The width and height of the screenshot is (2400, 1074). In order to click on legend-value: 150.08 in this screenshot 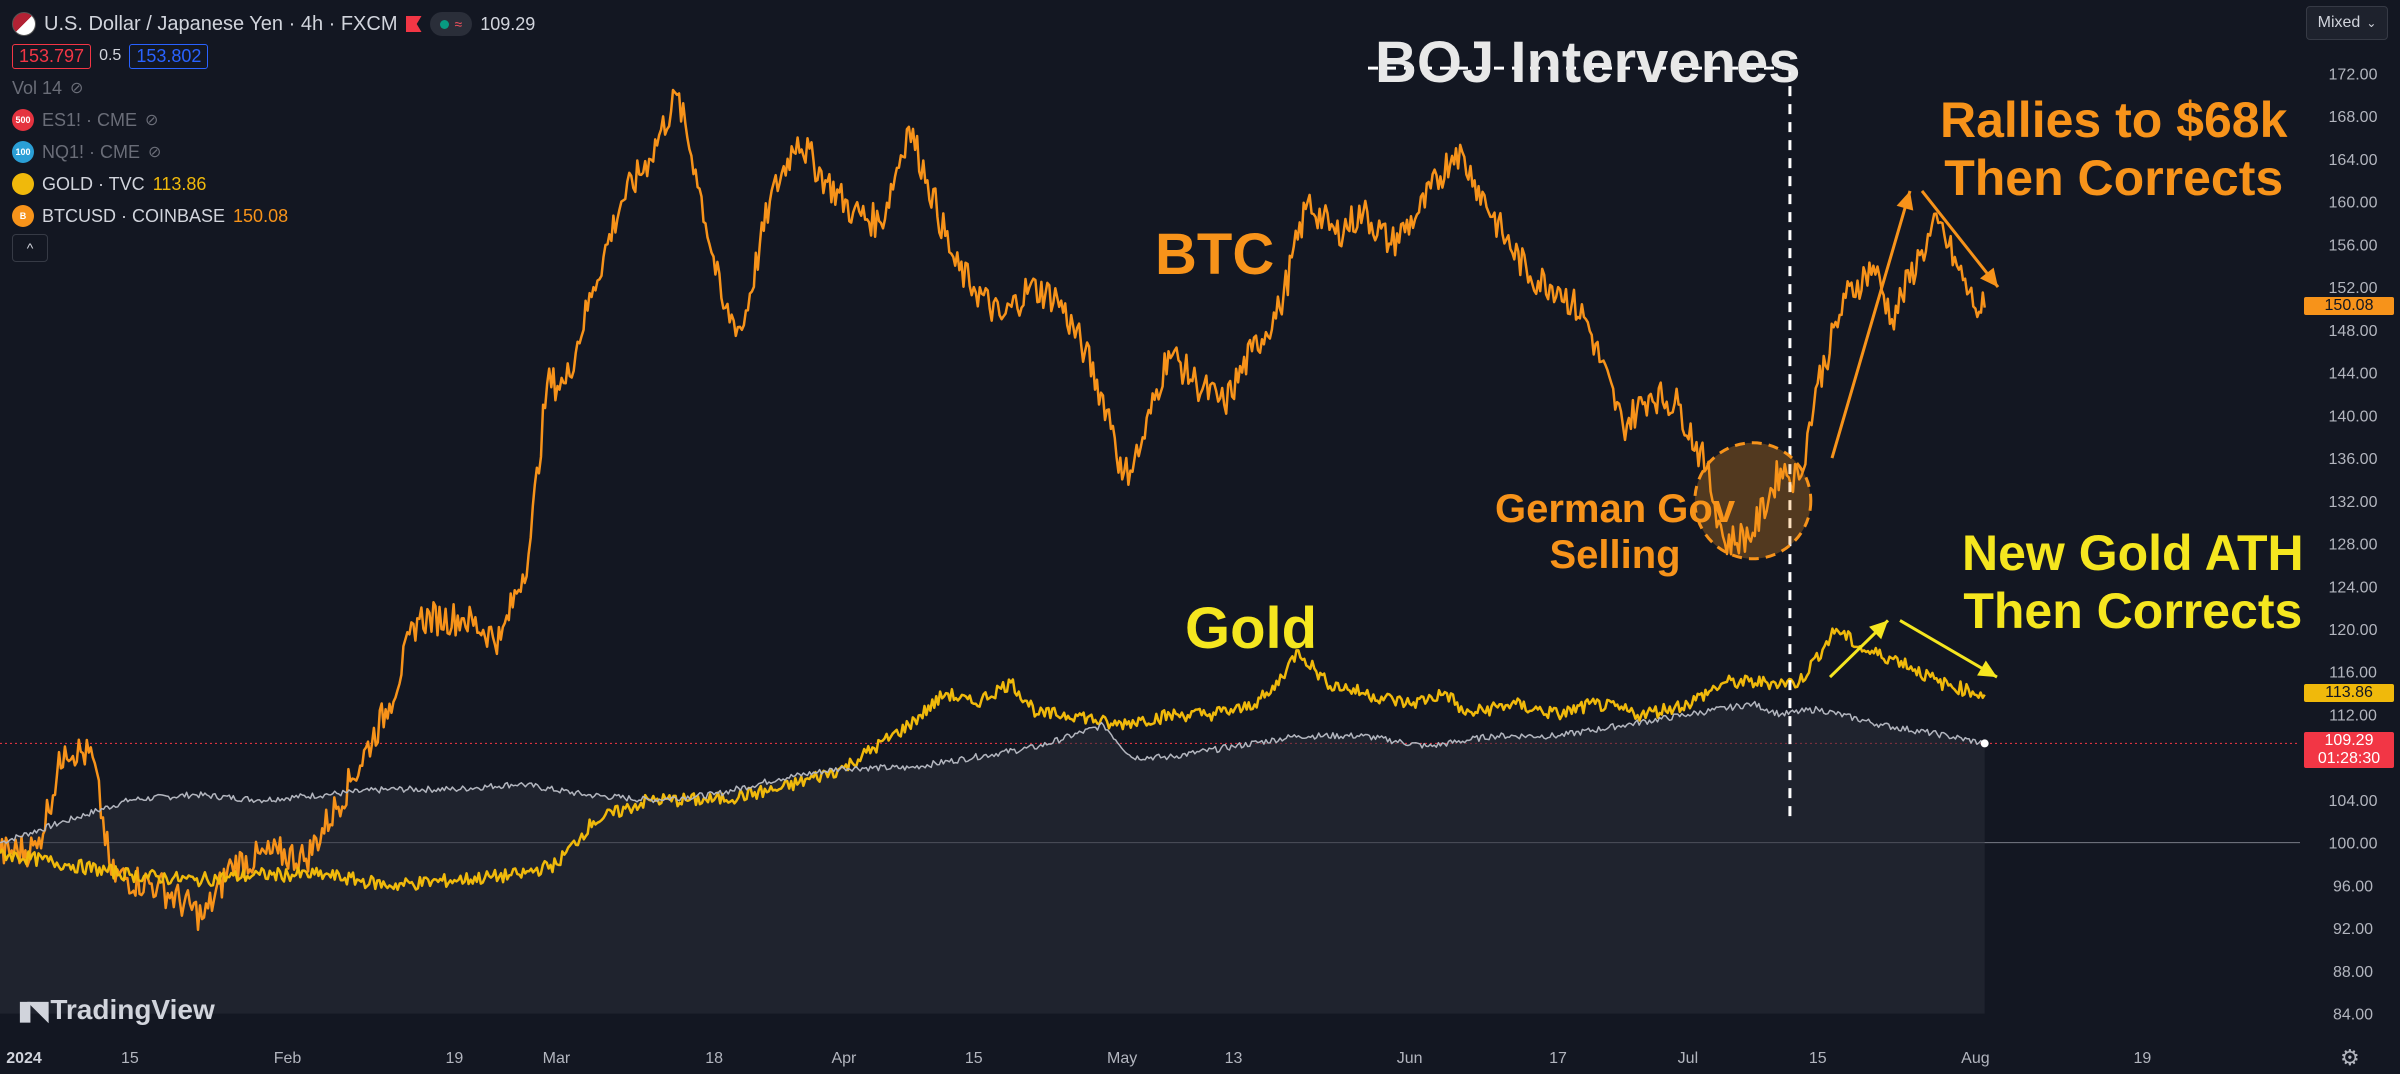, I will do `click(261, 215)`.